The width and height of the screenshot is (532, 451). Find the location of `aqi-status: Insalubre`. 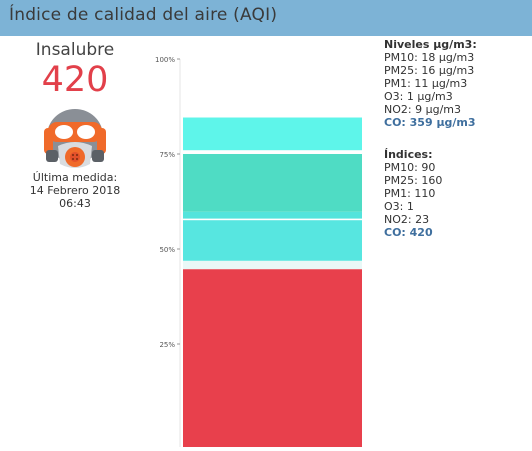

aqi-status: Insalubre is located at coordinates (75, 50).